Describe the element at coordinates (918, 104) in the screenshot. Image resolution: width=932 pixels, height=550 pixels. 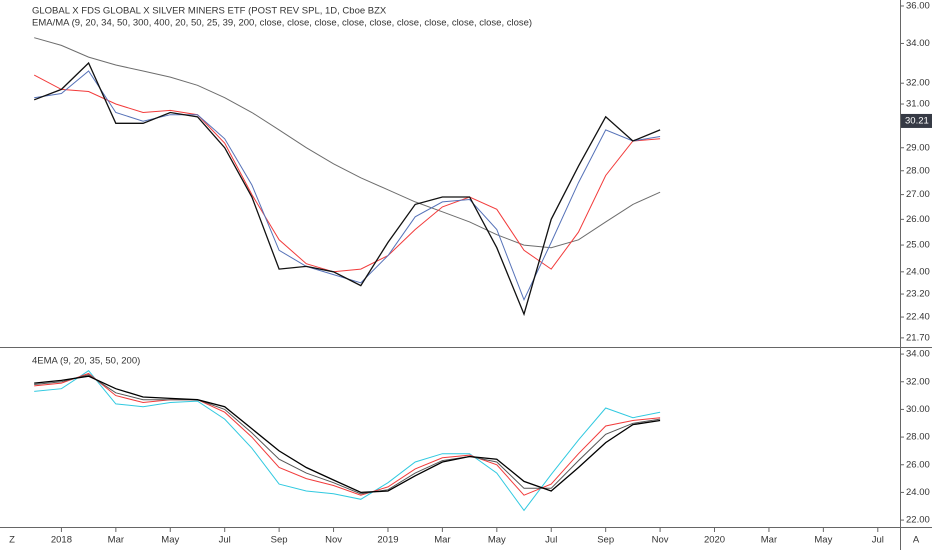
I see `y-tick-label: 31.00` at that location.